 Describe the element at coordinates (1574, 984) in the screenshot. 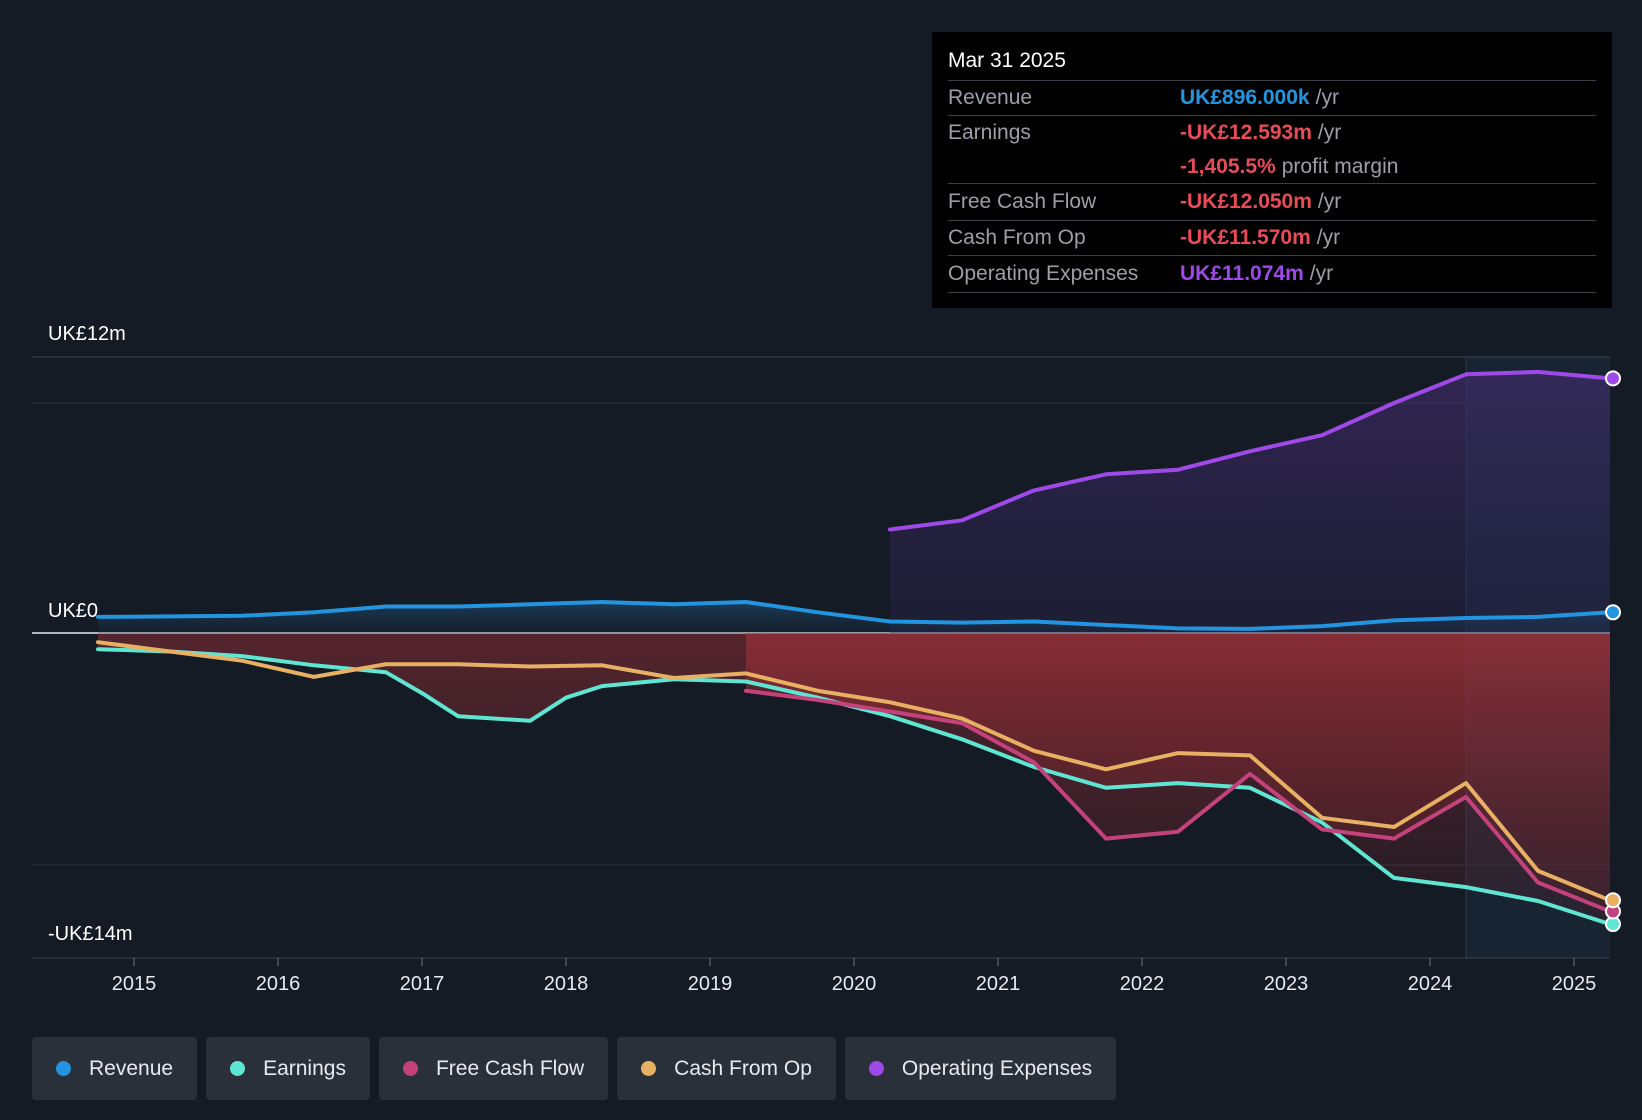

I see `x-tick-label: 2025` at that location.